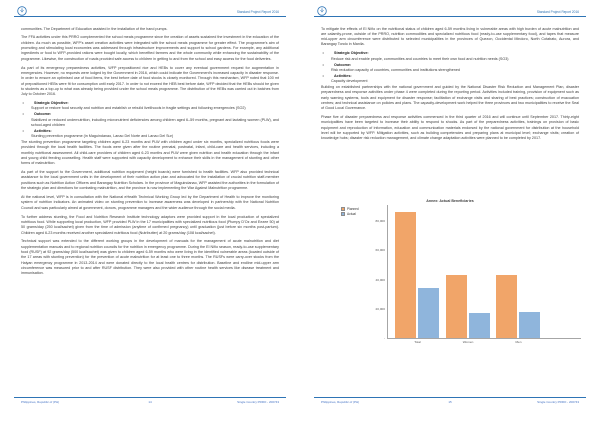 Image resolution: width=600 pixels, height=424 pixels. I want to click on chart-legend: Planned Actual, so click(350, 212).